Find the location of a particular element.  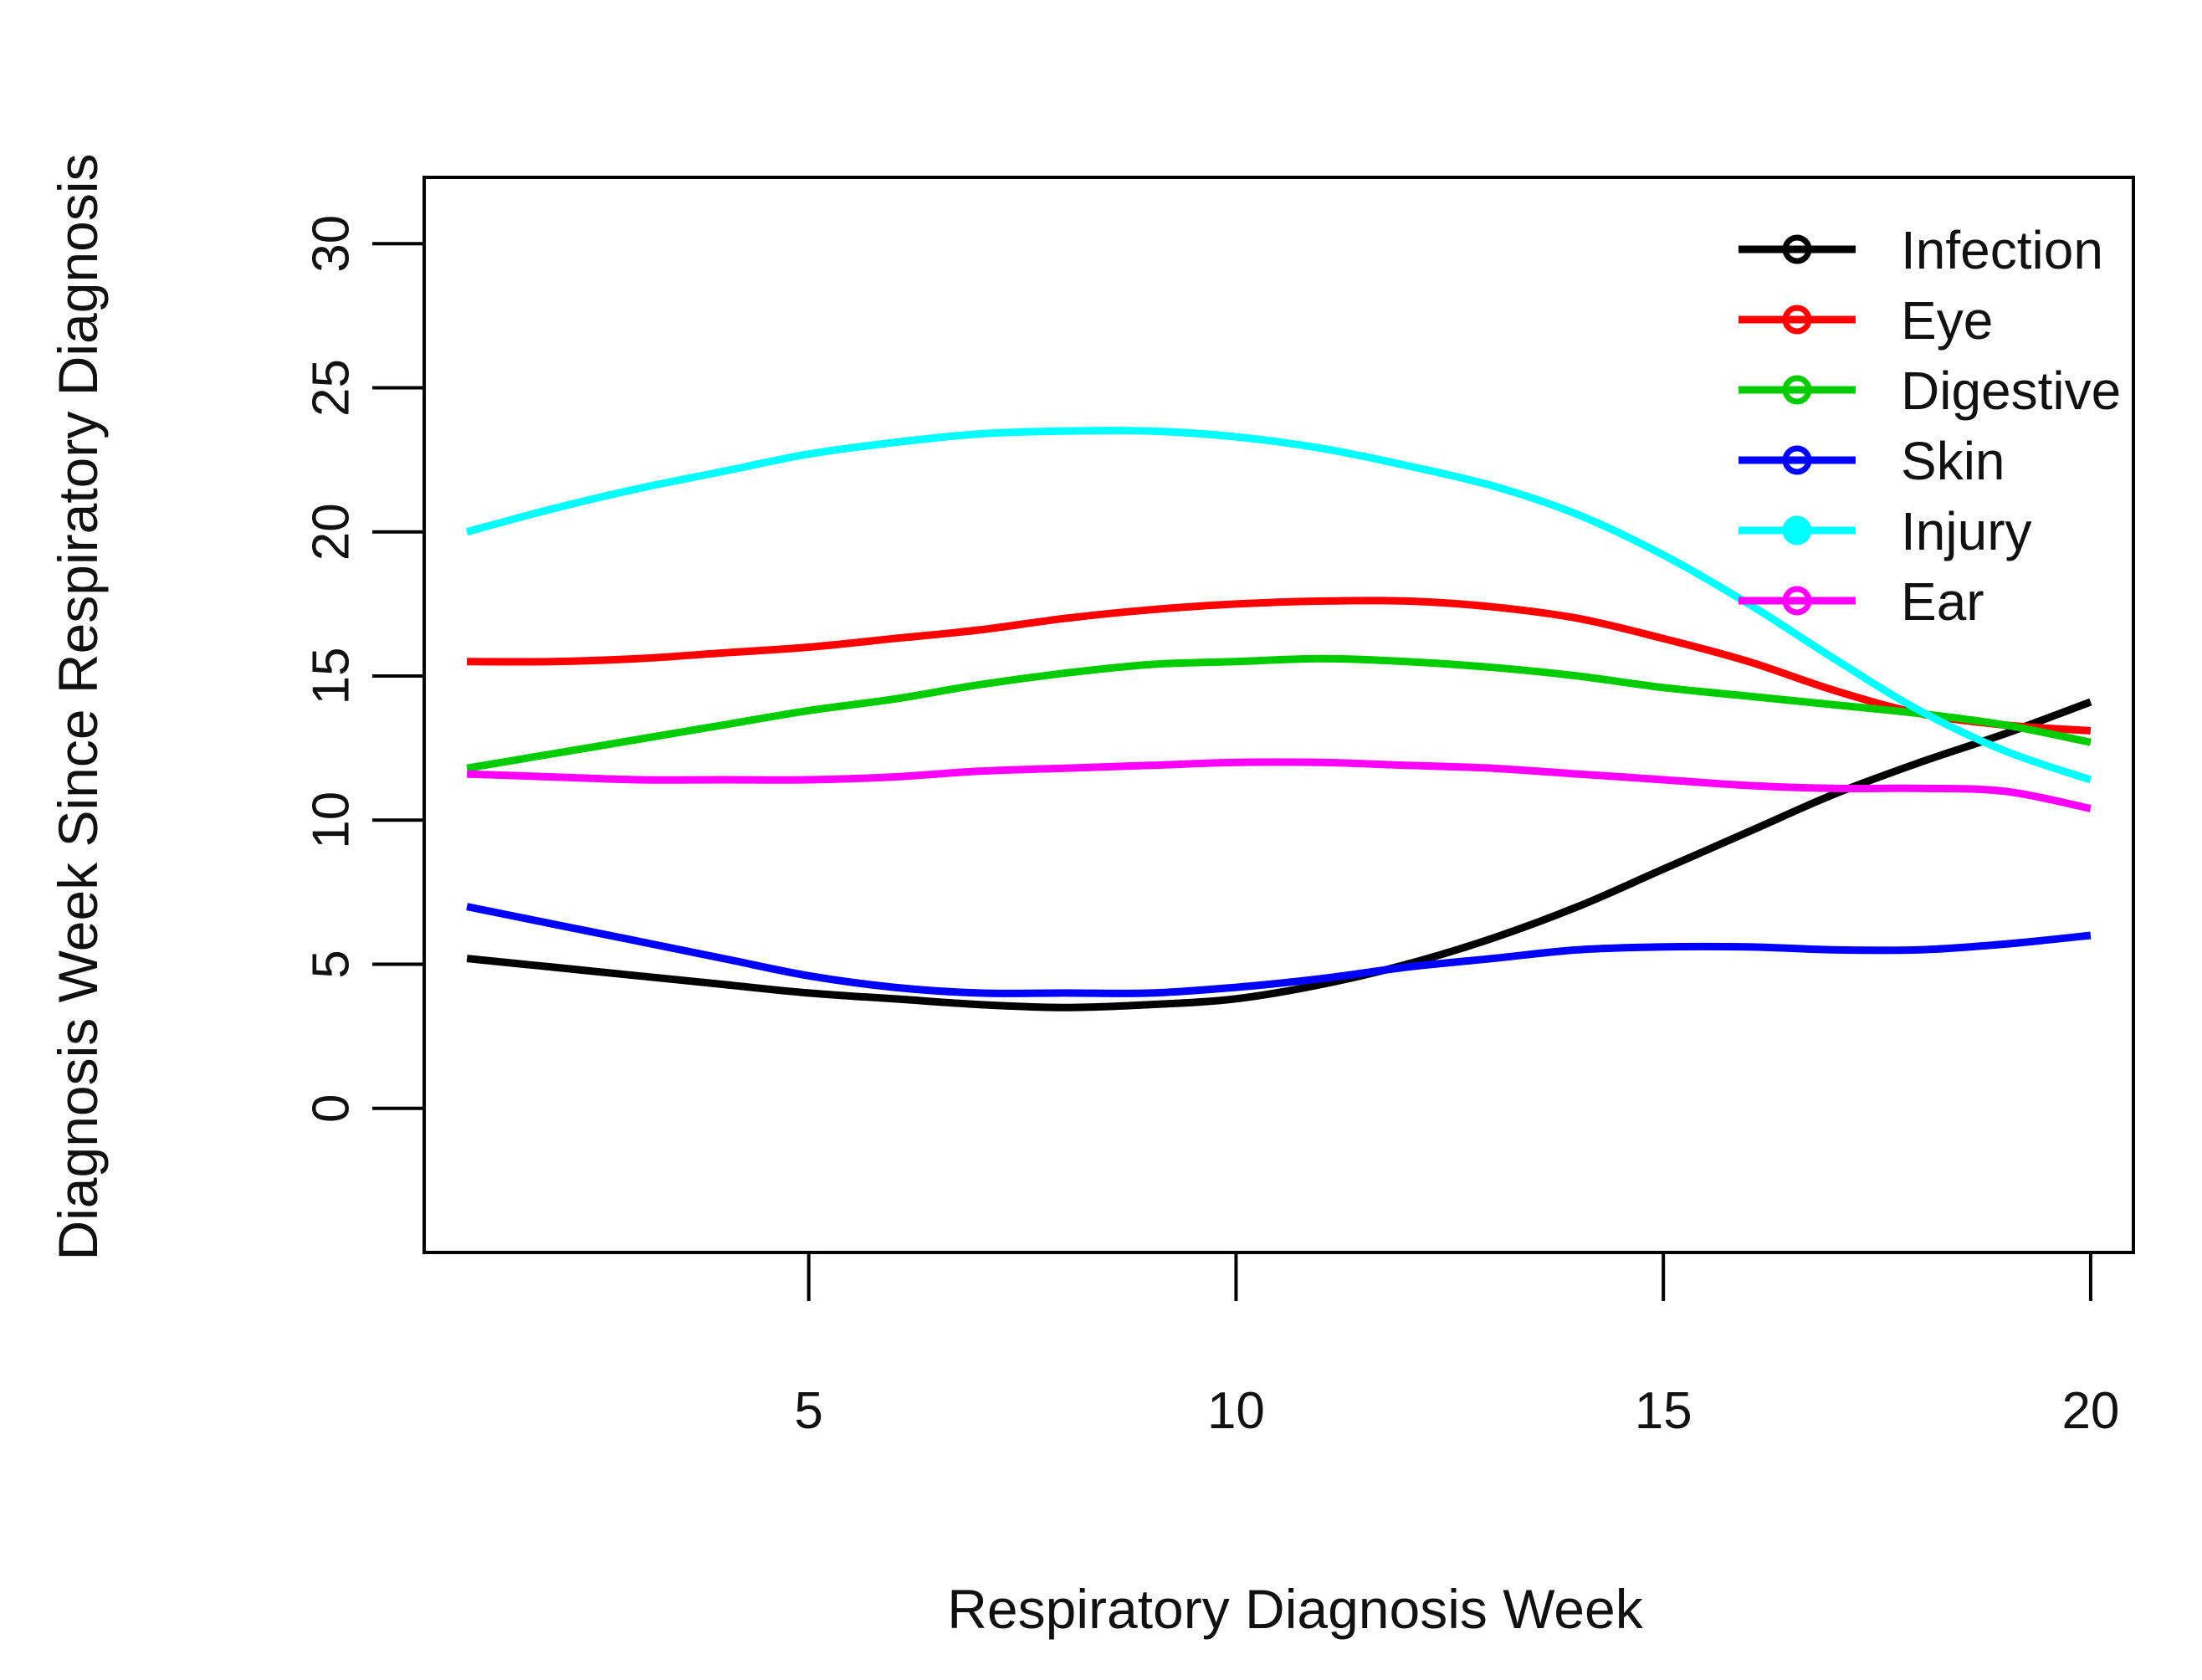

legend-item-infection: Infection is located at coordinates (1921, 250).